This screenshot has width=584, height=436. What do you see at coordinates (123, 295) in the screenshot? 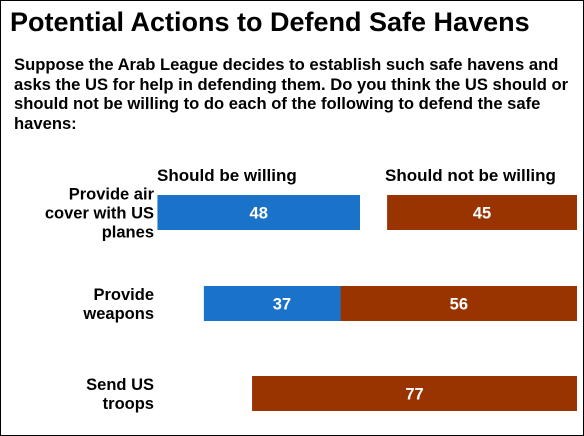
I see `category-label: Provide` at bounding box center [123, 295].